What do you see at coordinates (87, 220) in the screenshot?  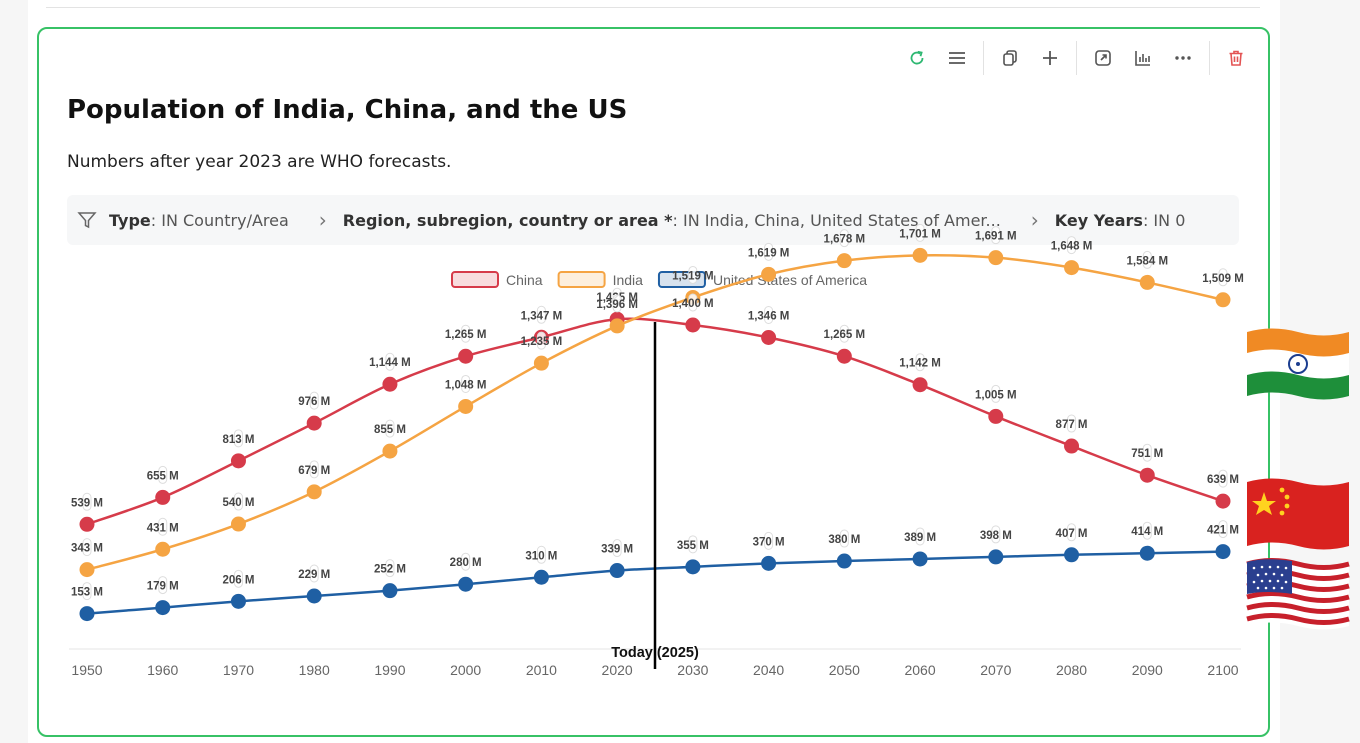 I see `filter-icon` at bounding box center [87, 220].